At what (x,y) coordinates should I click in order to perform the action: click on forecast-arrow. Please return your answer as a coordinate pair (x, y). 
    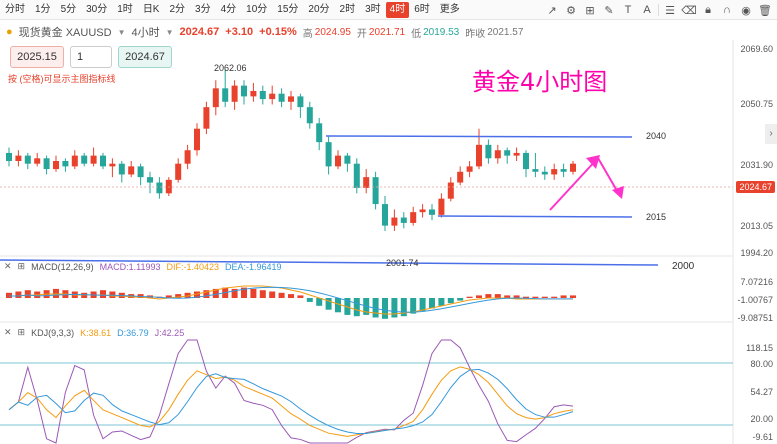
    Looking at the image, I should click on (585, 183).